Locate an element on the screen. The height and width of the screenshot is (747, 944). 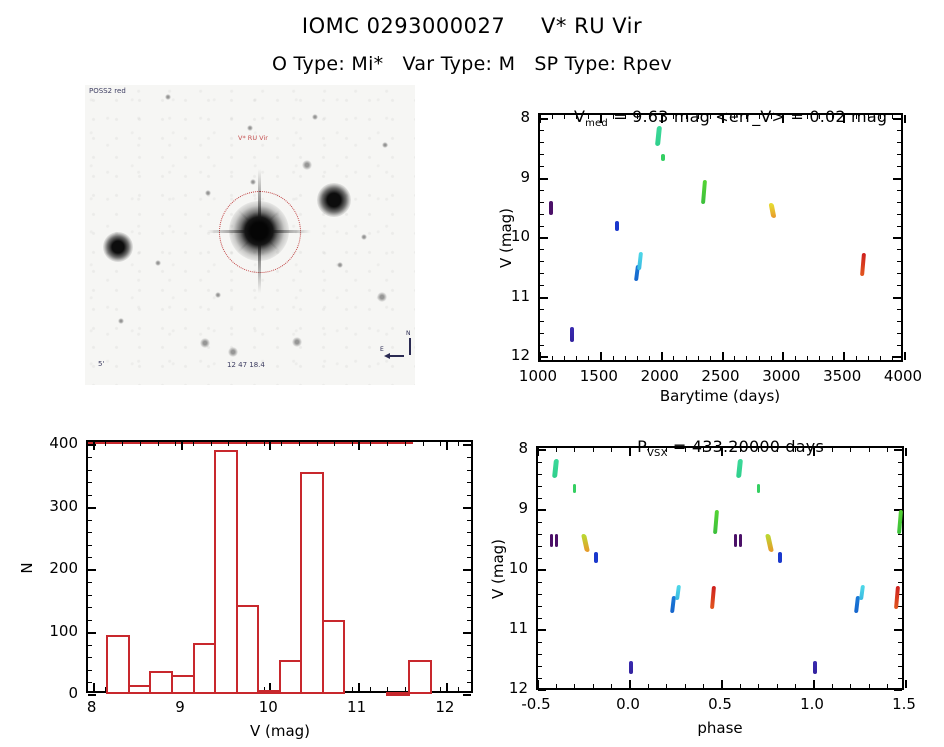
field-star-bright is located at coordinates (334, 200).